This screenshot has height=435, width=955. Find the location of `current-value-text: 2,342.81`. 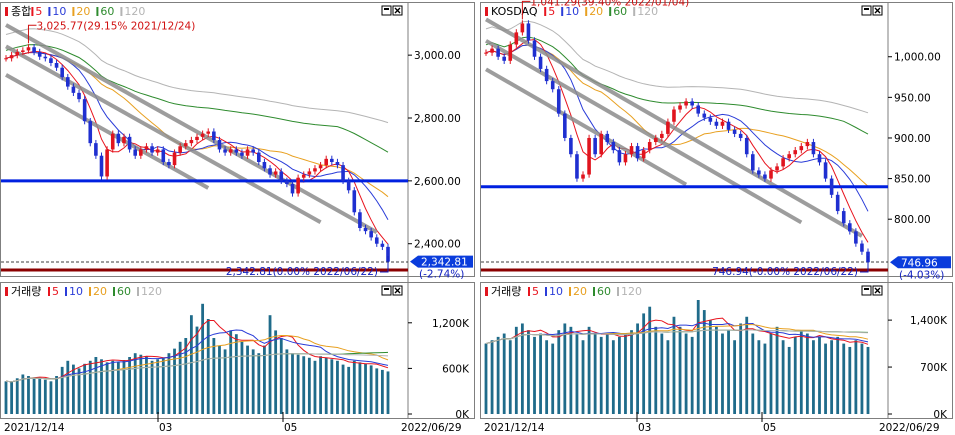

current-value-text: 2,342.81 is located at coordinates (444, 263).